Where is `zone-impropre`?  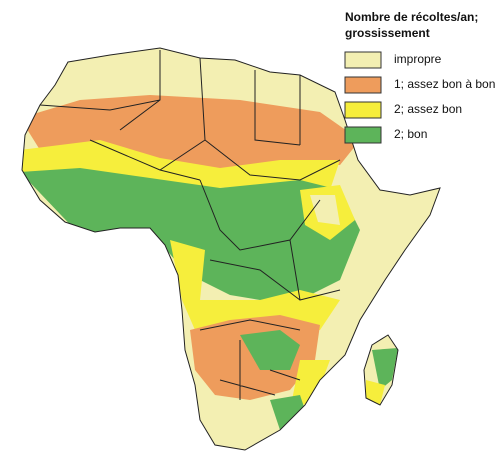 zone-impropre is located at coordinates (325, 210).